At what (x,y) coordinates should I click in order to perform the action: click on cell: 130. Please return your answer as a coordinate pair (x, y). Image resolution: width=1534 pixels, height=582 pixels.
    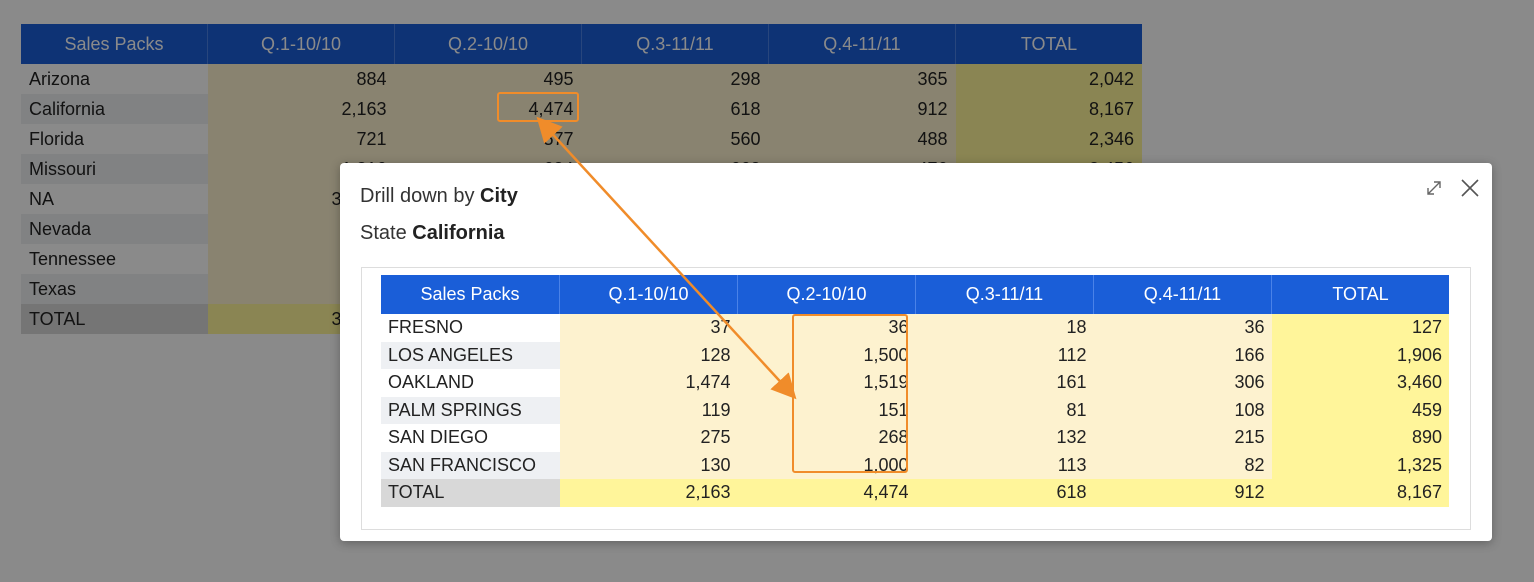
    Looking at the image, I should click on (648, 465).